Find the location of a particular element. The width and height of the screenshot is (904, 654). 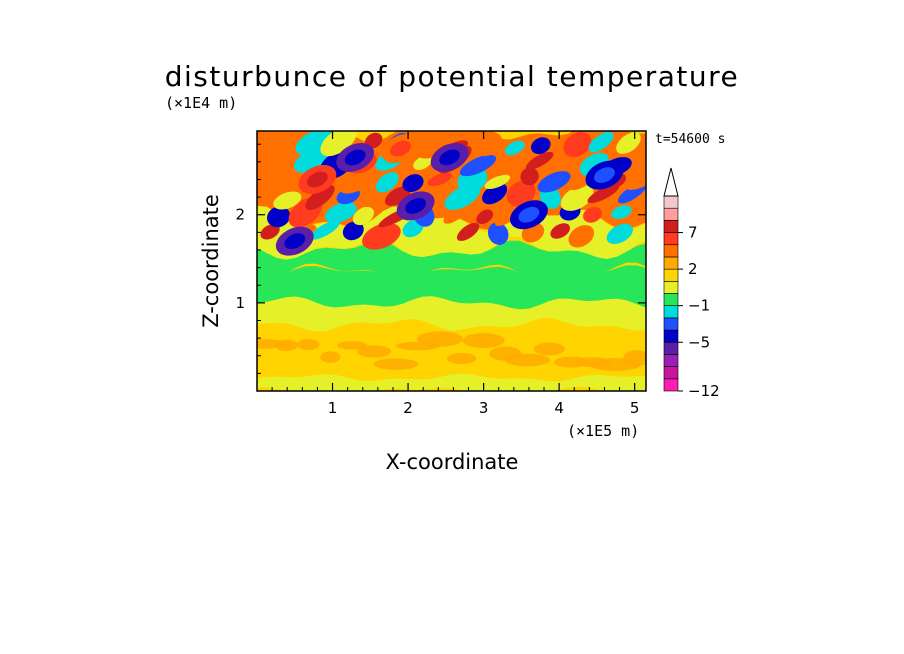

x-axis-label: X-coordinate is located at coordinates (452, 462).